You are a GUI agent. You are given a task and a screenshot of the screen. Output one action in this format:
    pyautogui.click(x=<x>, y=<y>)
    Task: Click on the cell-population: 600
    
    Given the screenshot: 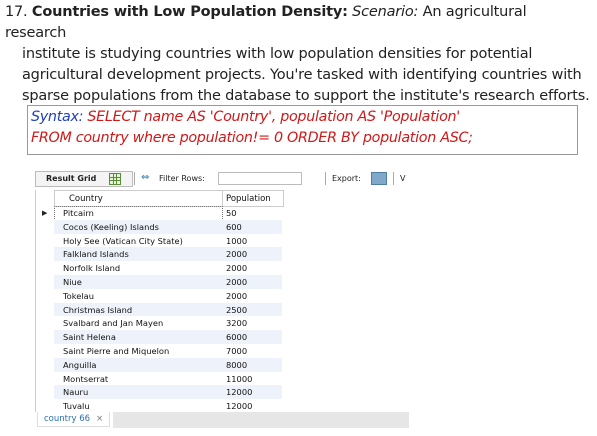 What is the action you would take?
    pyautogui.click(x=252, y=226)
    